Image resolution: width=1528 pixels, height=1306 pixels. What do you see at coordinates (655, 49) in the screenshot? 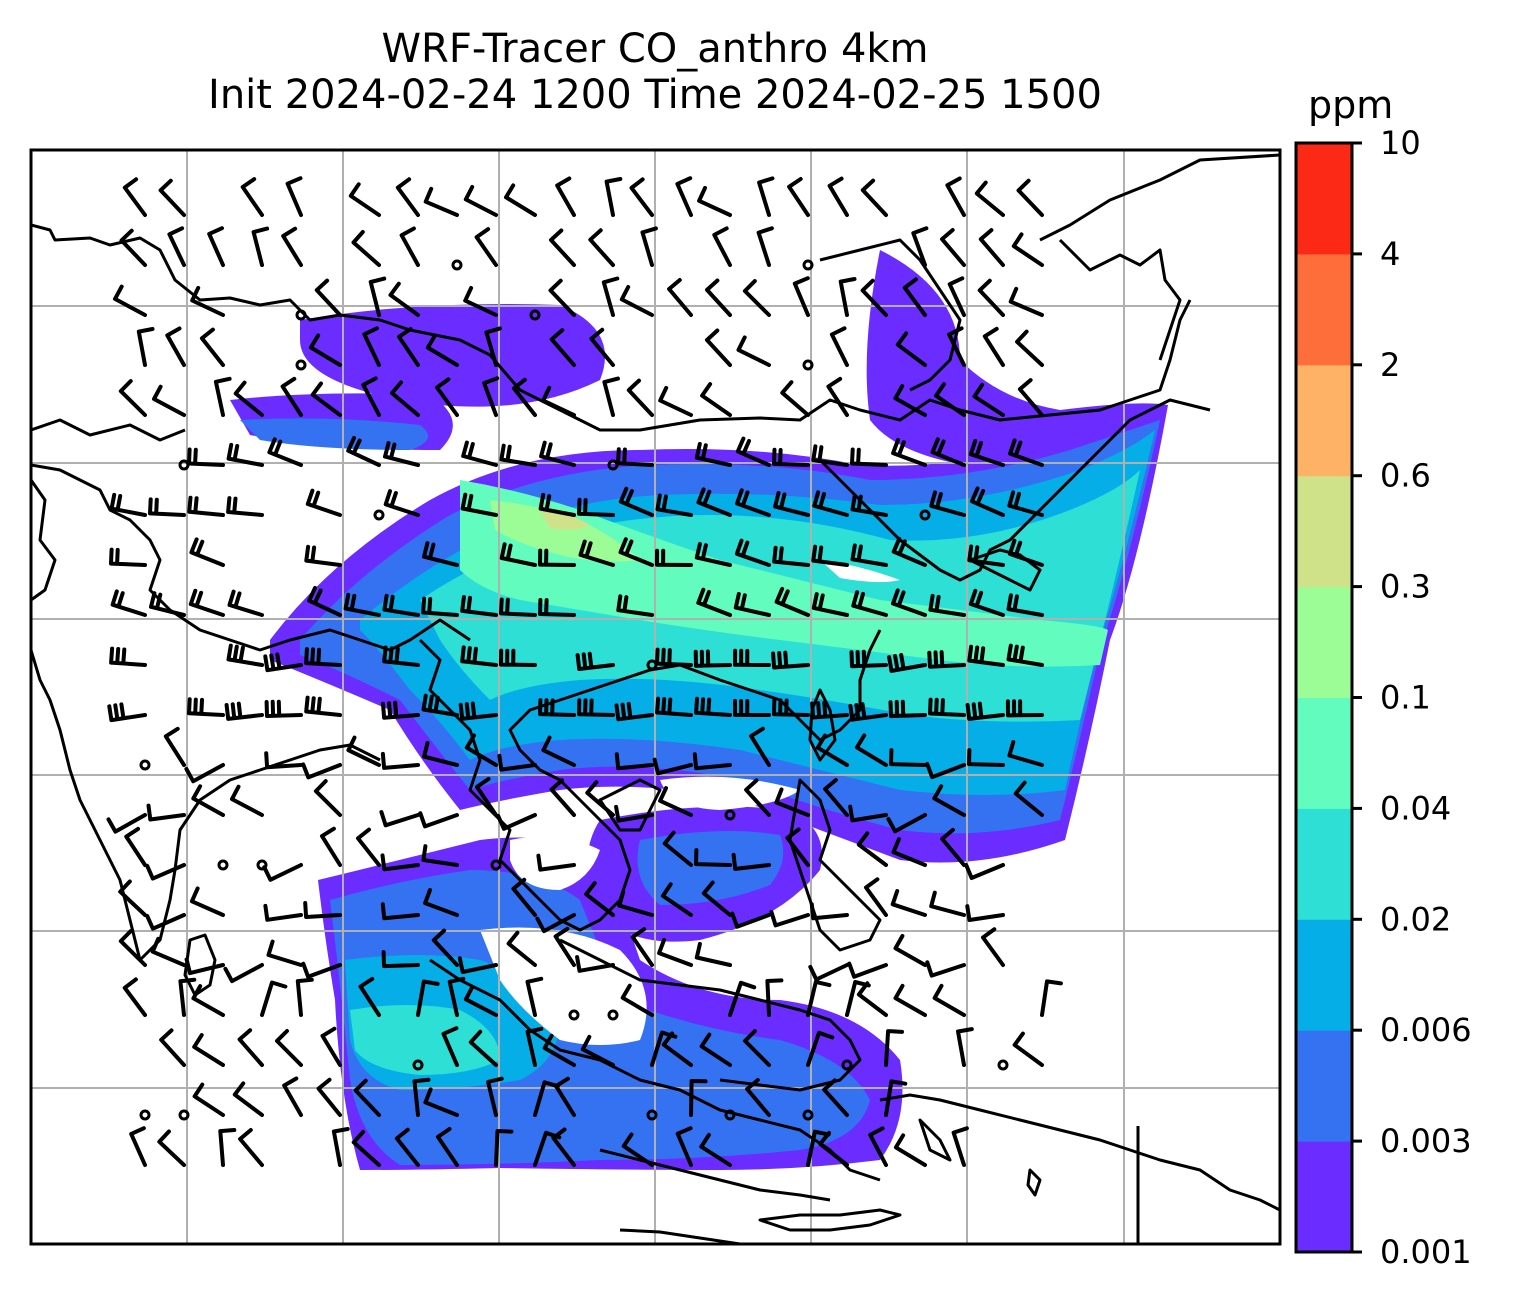
I see `title-line-1: WRF-Tracer CO_anthro 4km` at bounding box center [655, 49].